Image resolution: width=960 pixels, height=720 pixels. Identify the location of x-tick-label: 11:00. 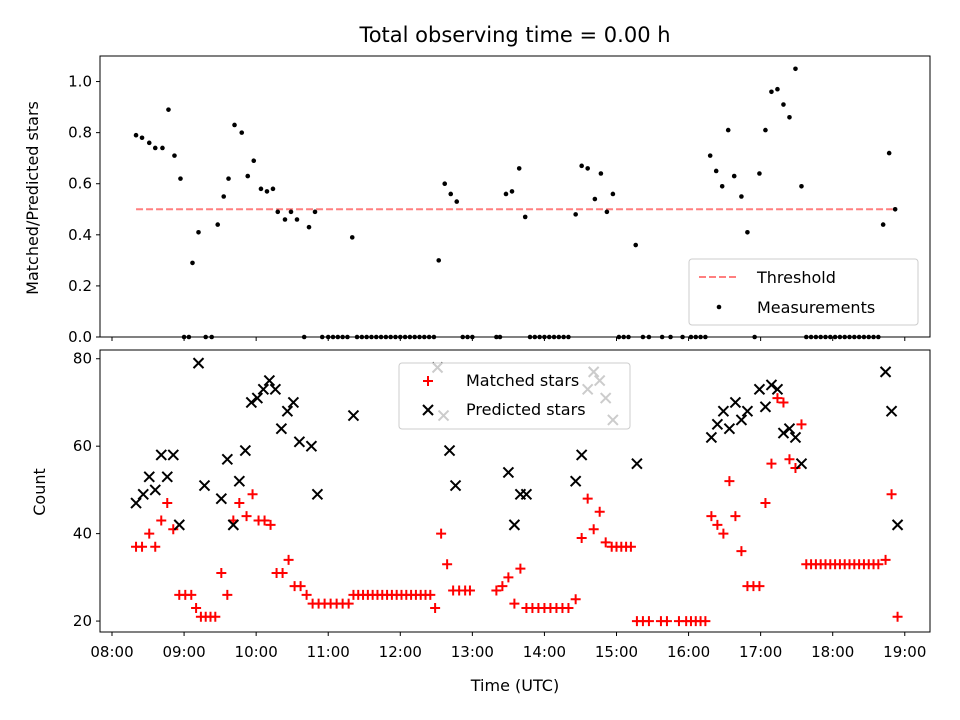
(328, 652).